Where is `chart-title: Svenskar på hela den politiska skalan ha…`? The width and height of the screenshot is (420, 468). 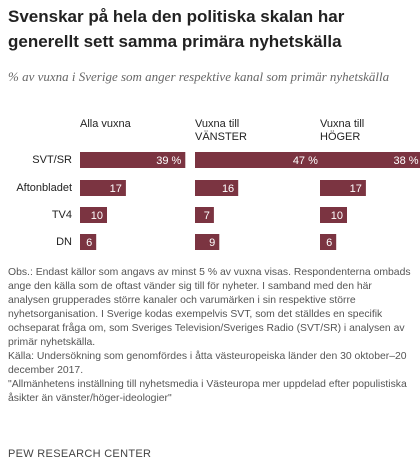
chart-title: Svenskar på hela den politiska skalan ha… is located at coordinates (176, 29).